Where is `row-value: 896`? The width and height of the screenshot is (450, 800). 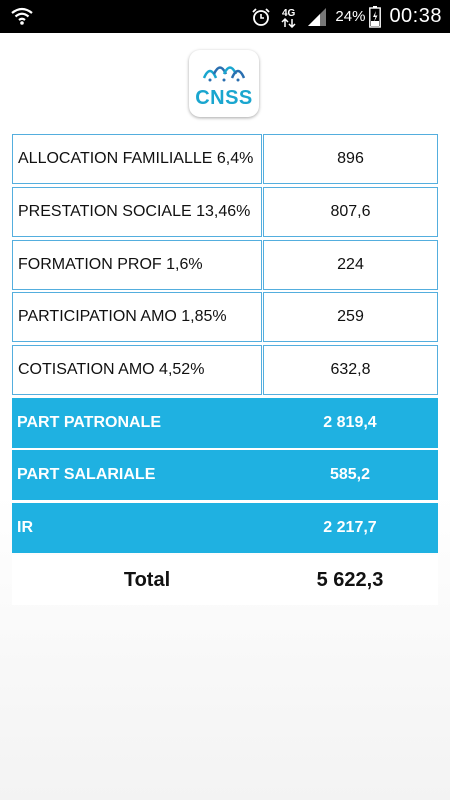 row-value: 896 is located at coordinates (350, 159).